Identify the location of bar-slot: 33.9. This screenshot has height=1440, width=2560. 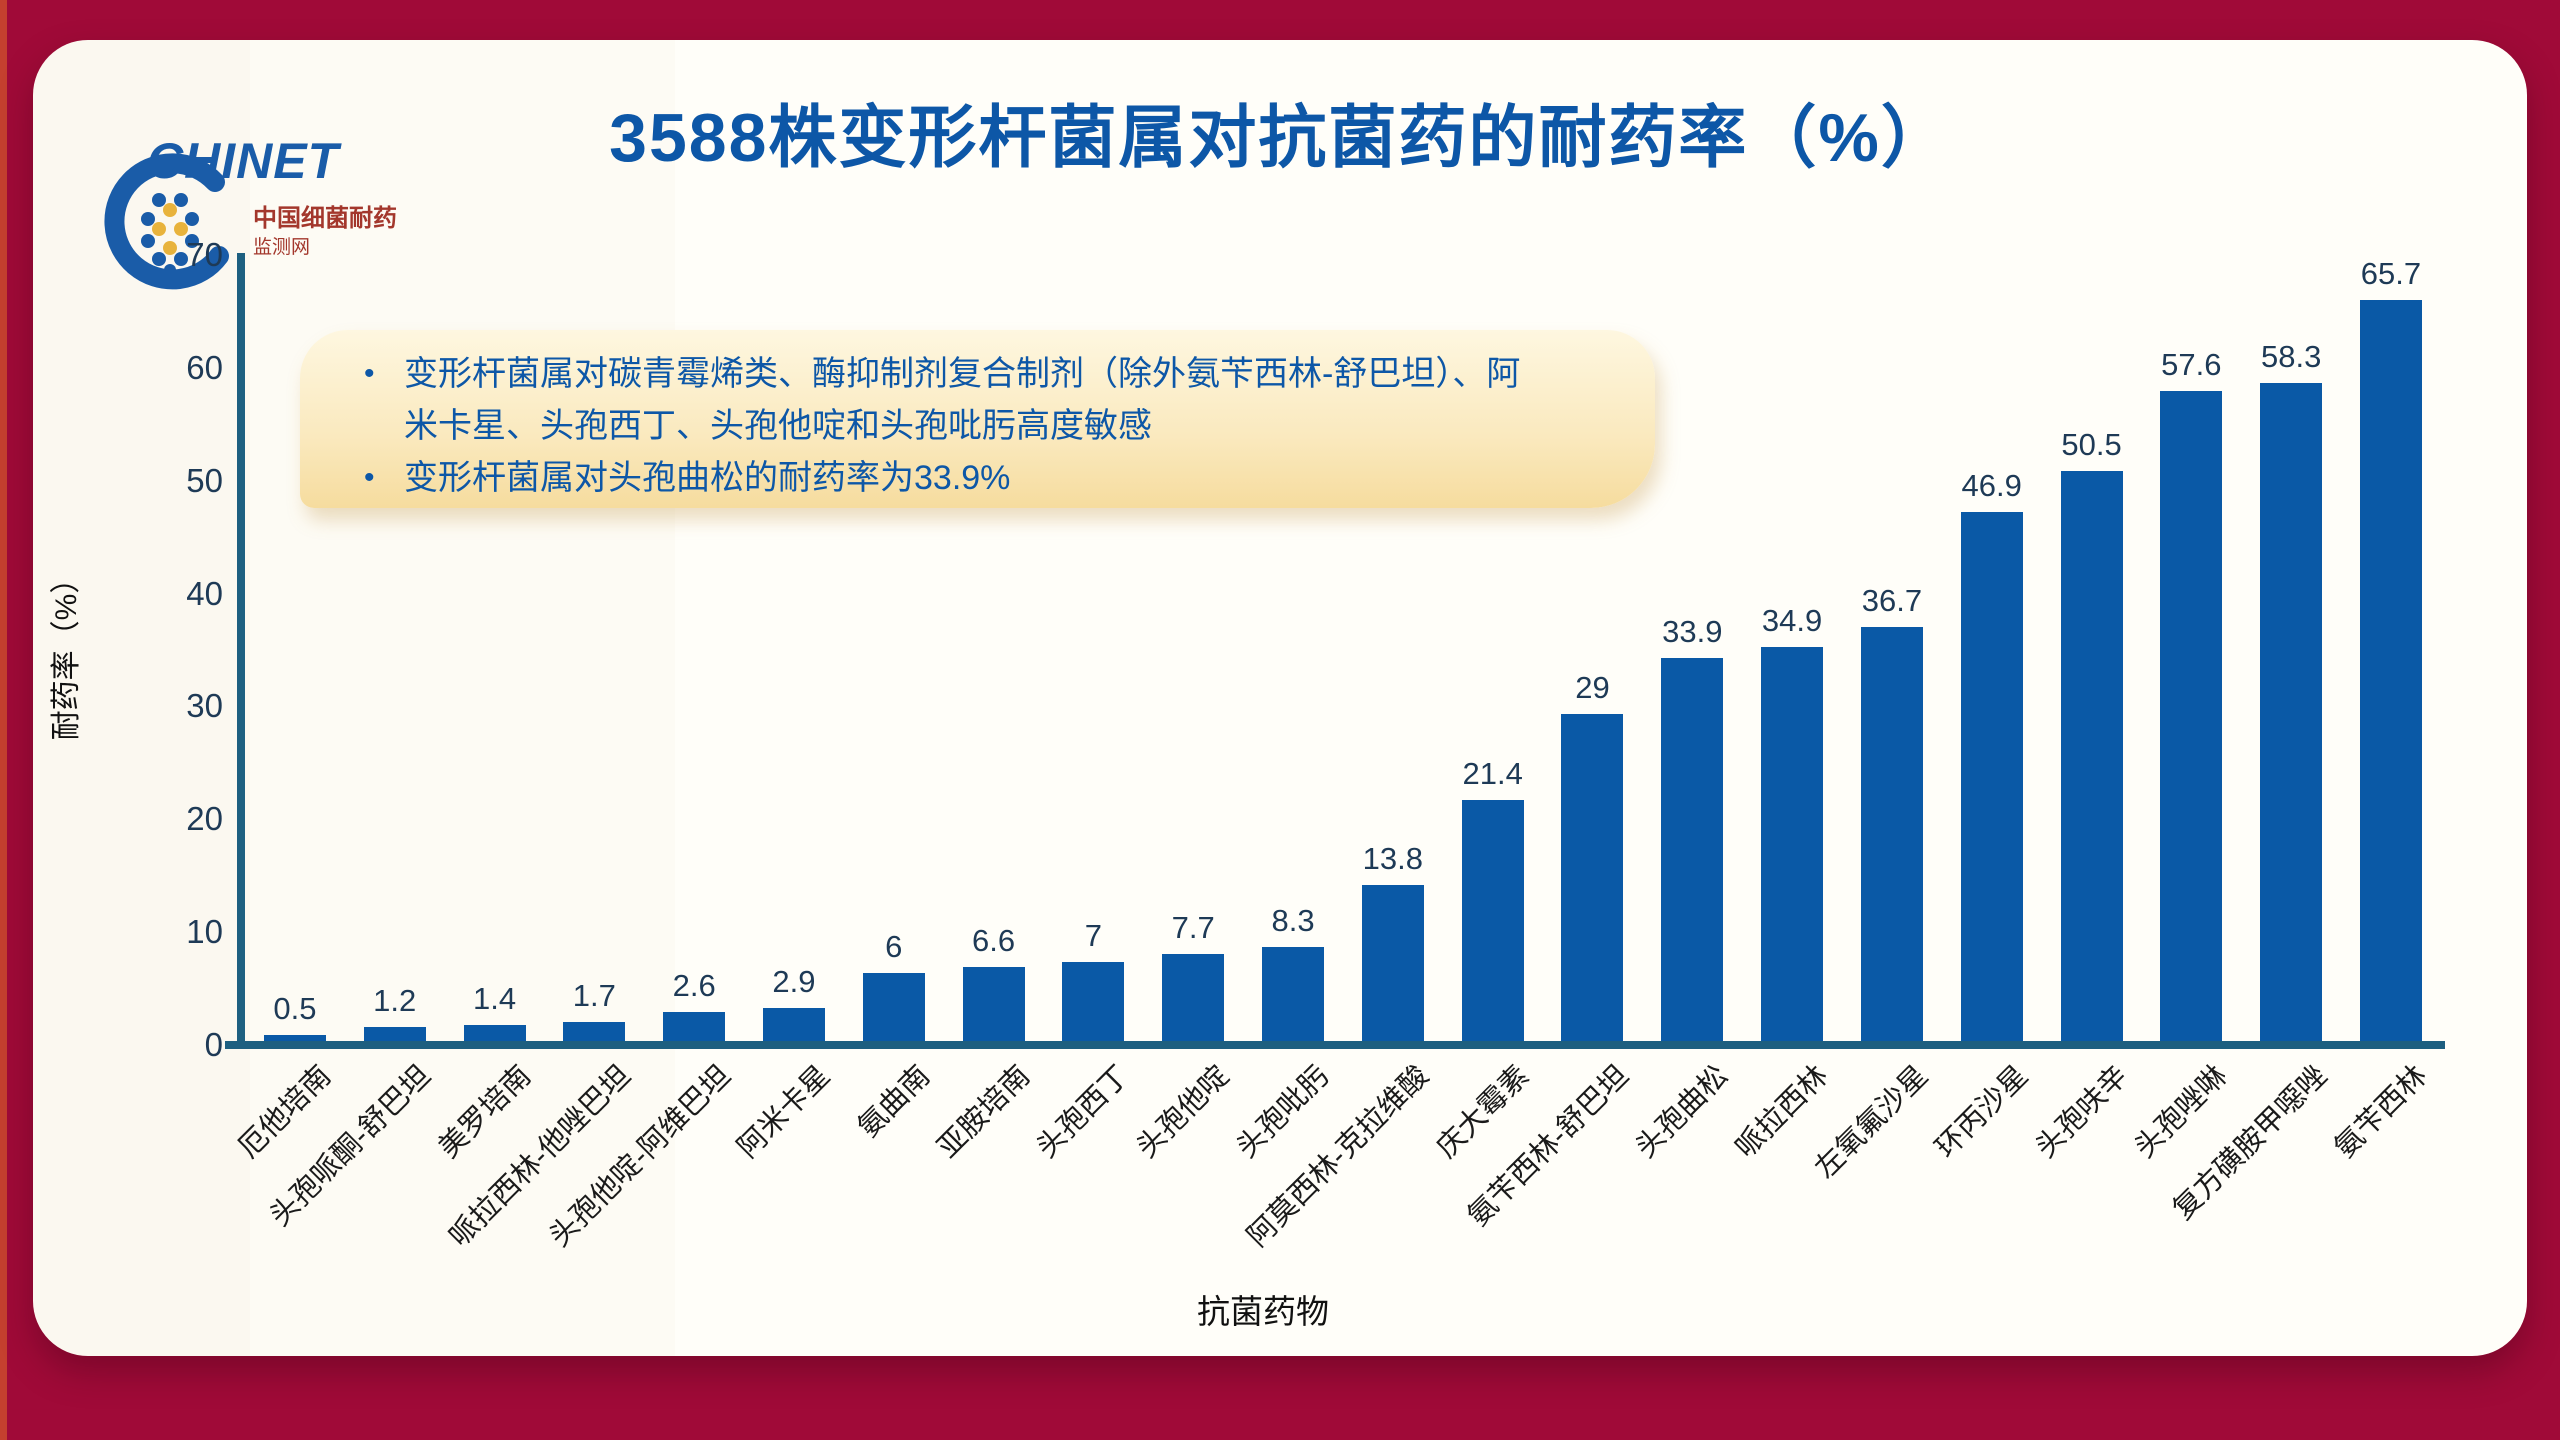
(1692, 646).